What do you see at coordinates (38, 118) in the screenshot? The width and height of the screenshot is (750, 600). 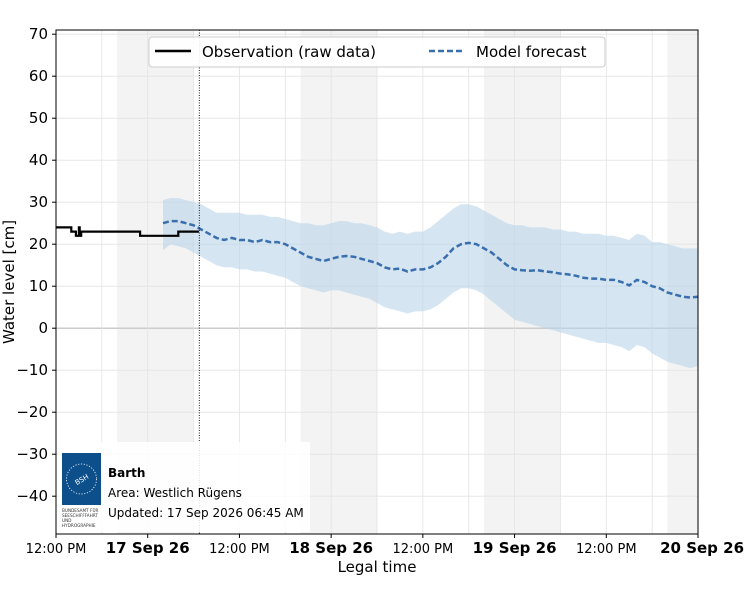 I see `y-tick-label: 50` at bounding box center [38, 118].